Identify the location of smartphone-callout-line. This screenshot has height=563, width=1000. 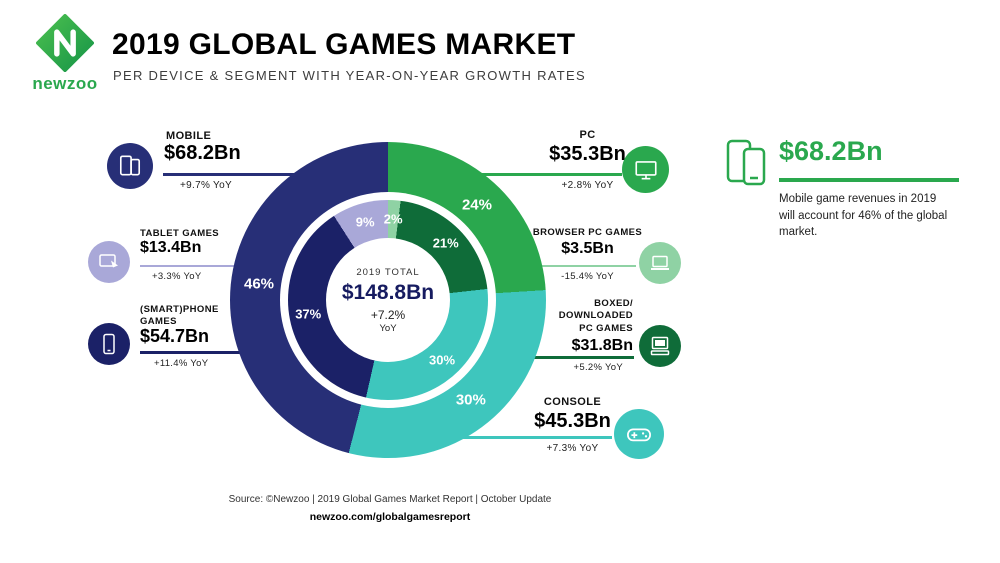
(191, 352).